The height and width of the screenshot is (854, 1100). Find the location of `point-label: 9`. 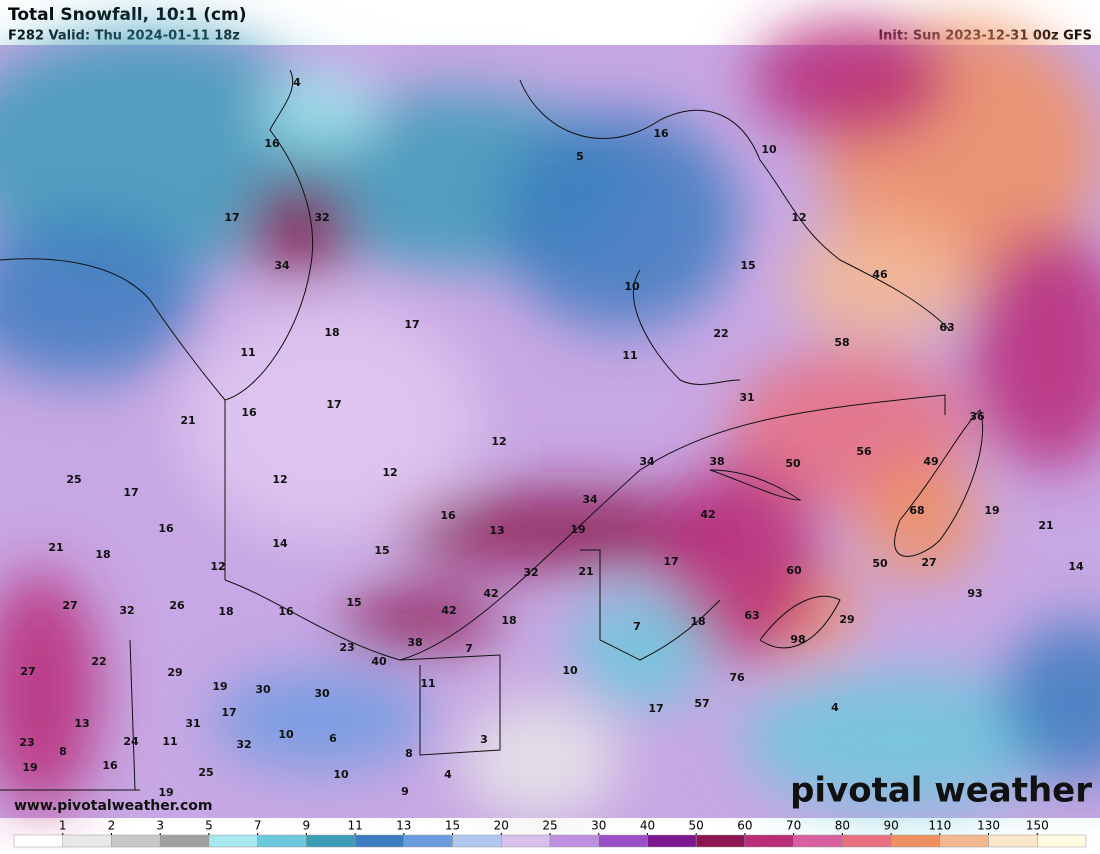

point-label: 9 is located at coordinates (405, 791).